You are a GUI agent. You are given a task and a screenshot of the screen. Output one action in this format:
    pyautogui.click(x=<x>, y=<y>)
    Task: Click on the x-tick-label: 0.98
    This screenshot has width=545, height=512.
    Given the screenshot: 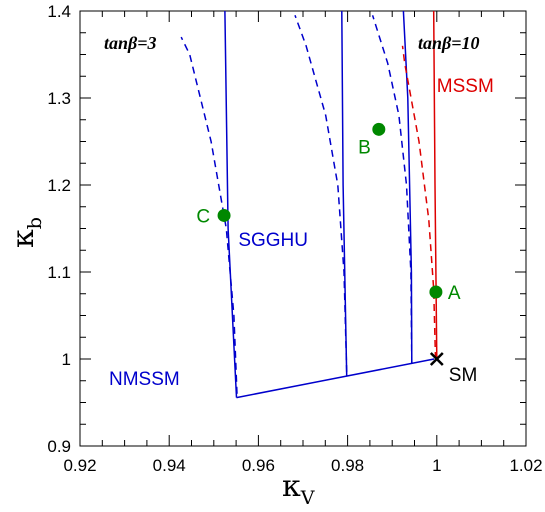 What is the action you would take?
    pyautogui.click(x=347, y=465)
    